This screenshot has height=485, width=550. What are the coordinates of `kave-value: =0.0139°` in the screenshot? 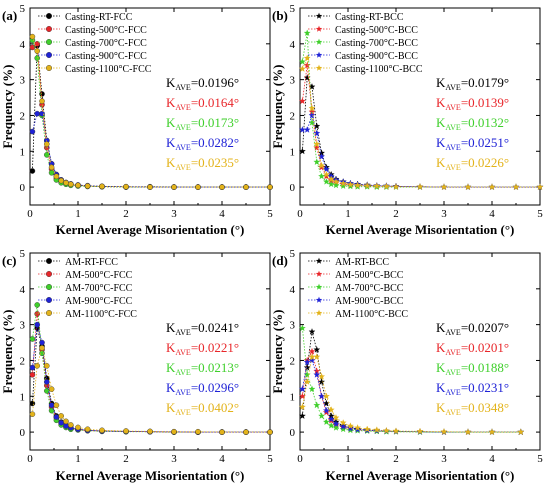 It's located at (485, 102).